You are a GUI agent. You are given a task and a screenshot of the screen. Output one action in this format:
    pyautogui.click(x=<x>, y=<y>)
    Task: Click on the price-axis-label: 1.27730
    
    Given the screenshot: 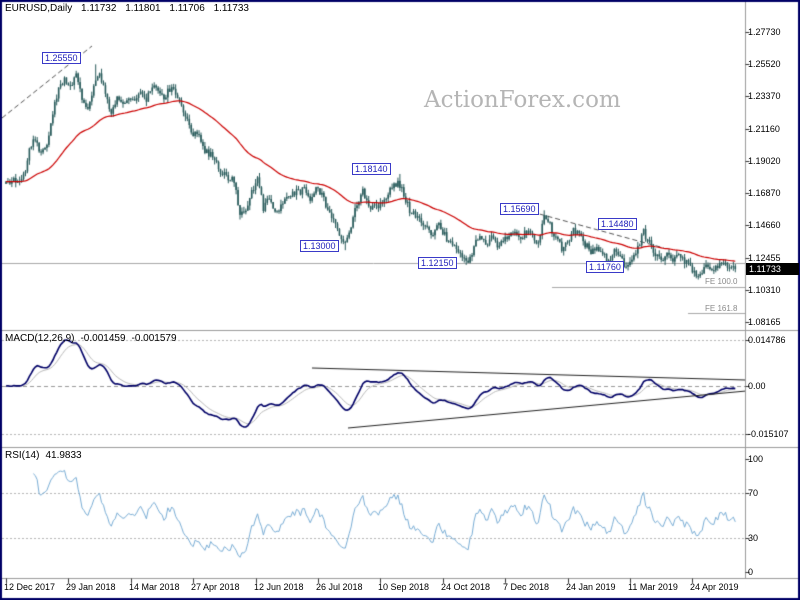 What is the action you would take?
    pyautogui.click(x=764, y=32)
    